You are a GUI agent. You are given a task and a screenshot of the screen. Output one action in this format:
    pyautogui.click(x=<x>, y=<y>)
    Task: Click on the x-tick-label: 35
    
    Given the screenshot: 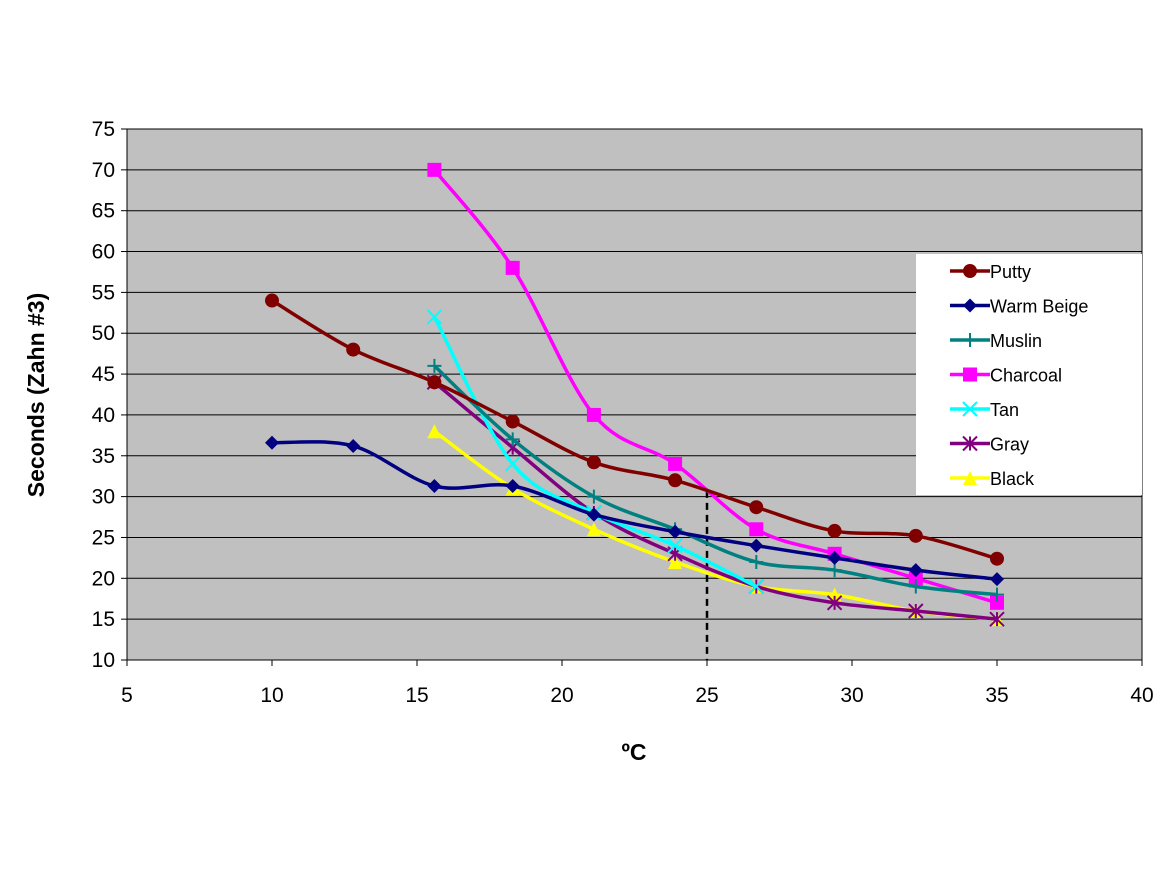 What is the action you would take?
    pyautogui.click(x=996, y=695)
    